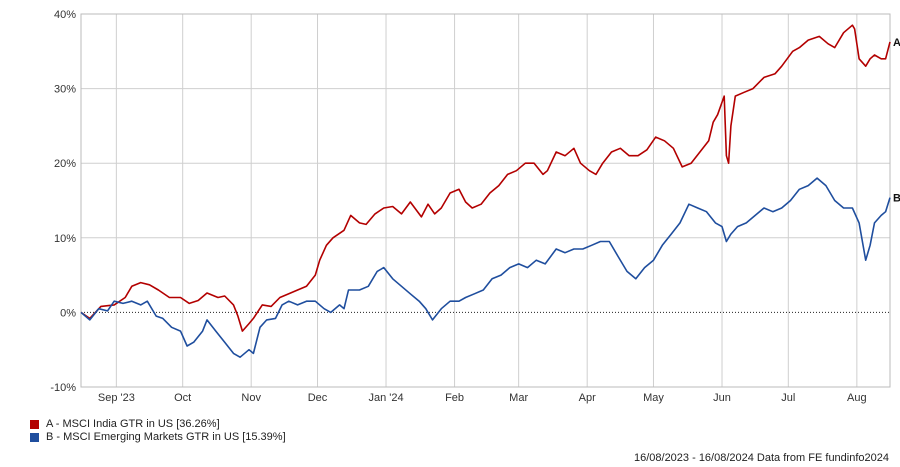 This screenshot has width=900, height=467. What do you see at coordinates (63, 201) in the screenshot?
I see `y-axis-labels: -10% 0% 10% 20% 30% 40%` at bounding box center [63, 201].